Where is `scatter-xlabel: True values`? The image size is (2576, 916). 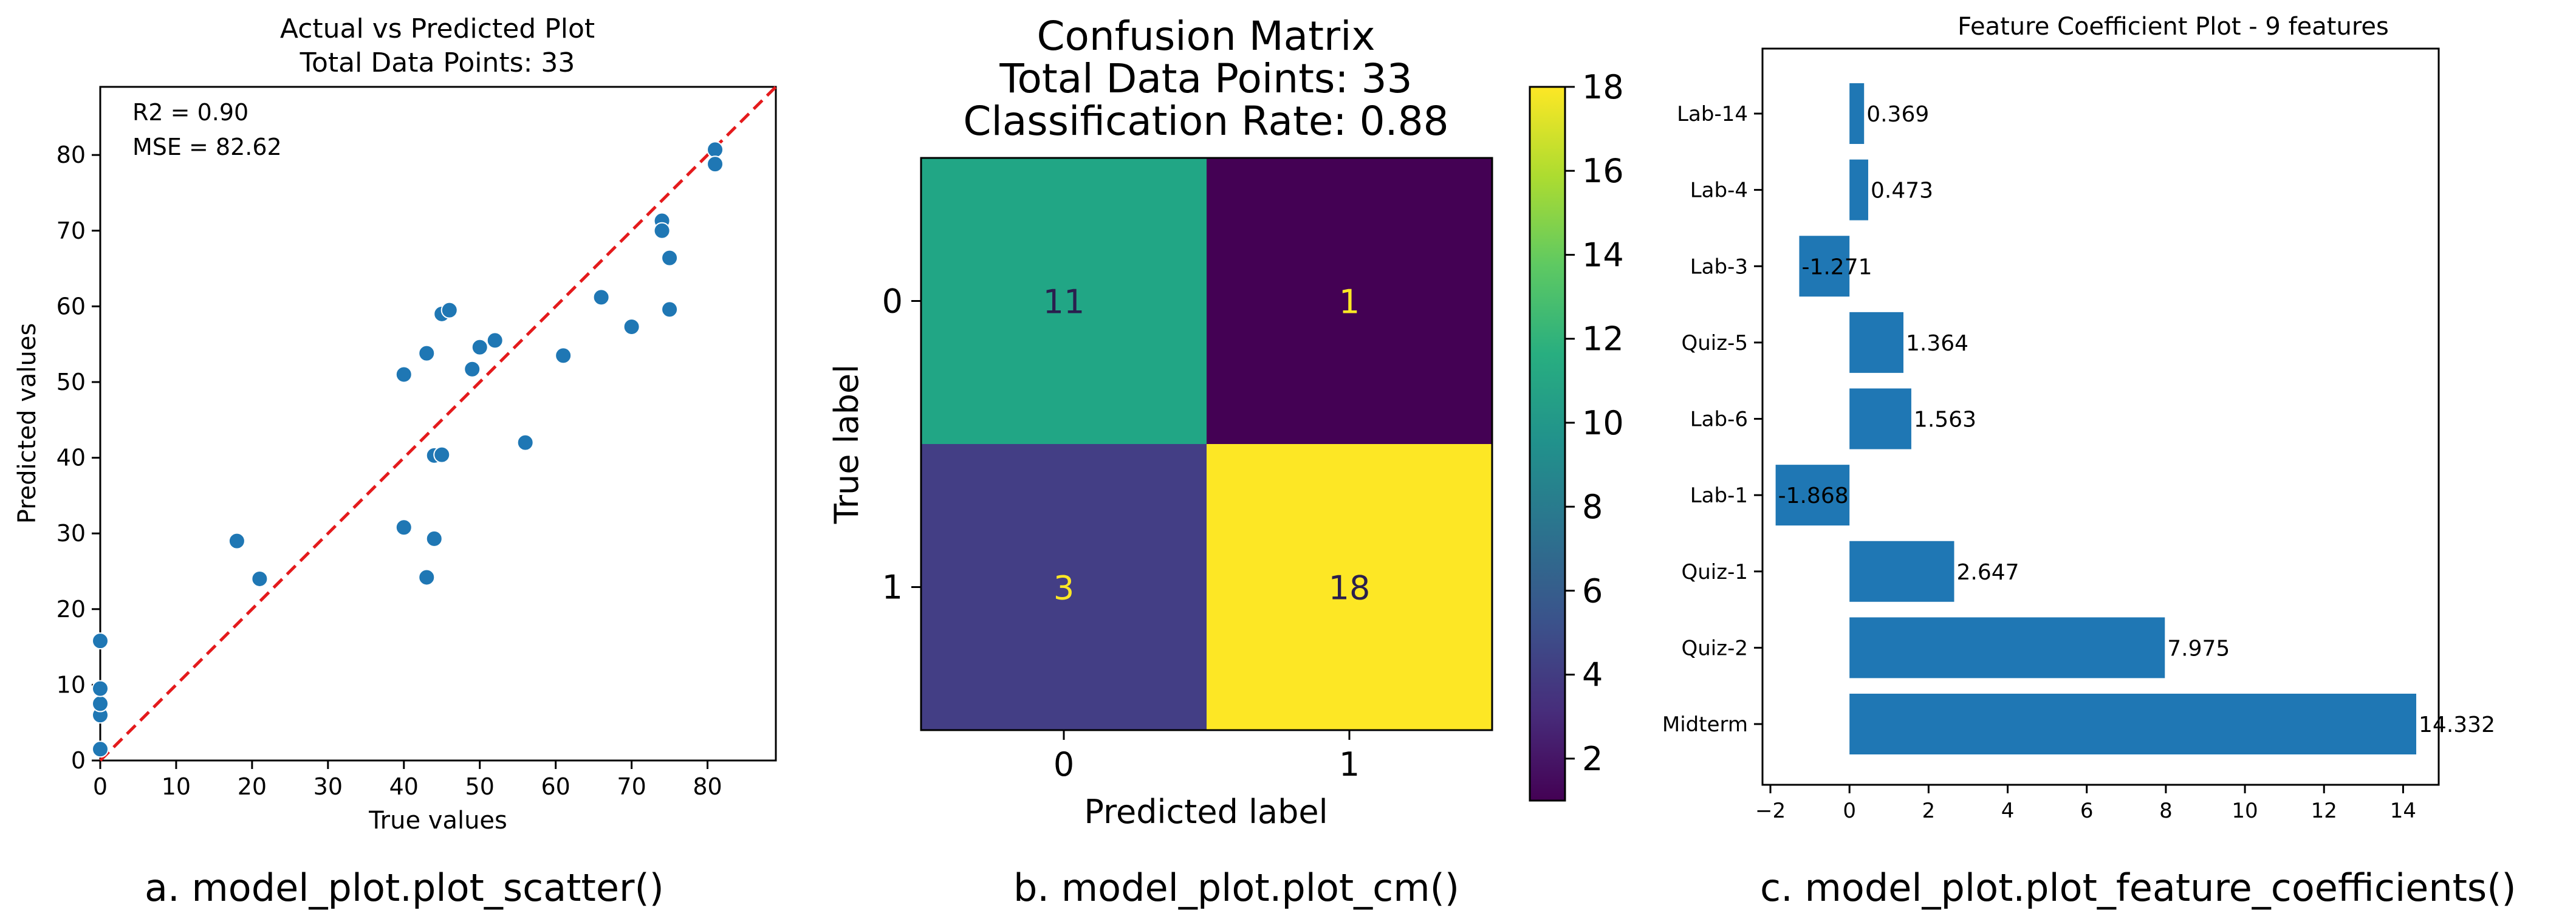
scatter-xlabel: True values is located at coordinates (438, 821).